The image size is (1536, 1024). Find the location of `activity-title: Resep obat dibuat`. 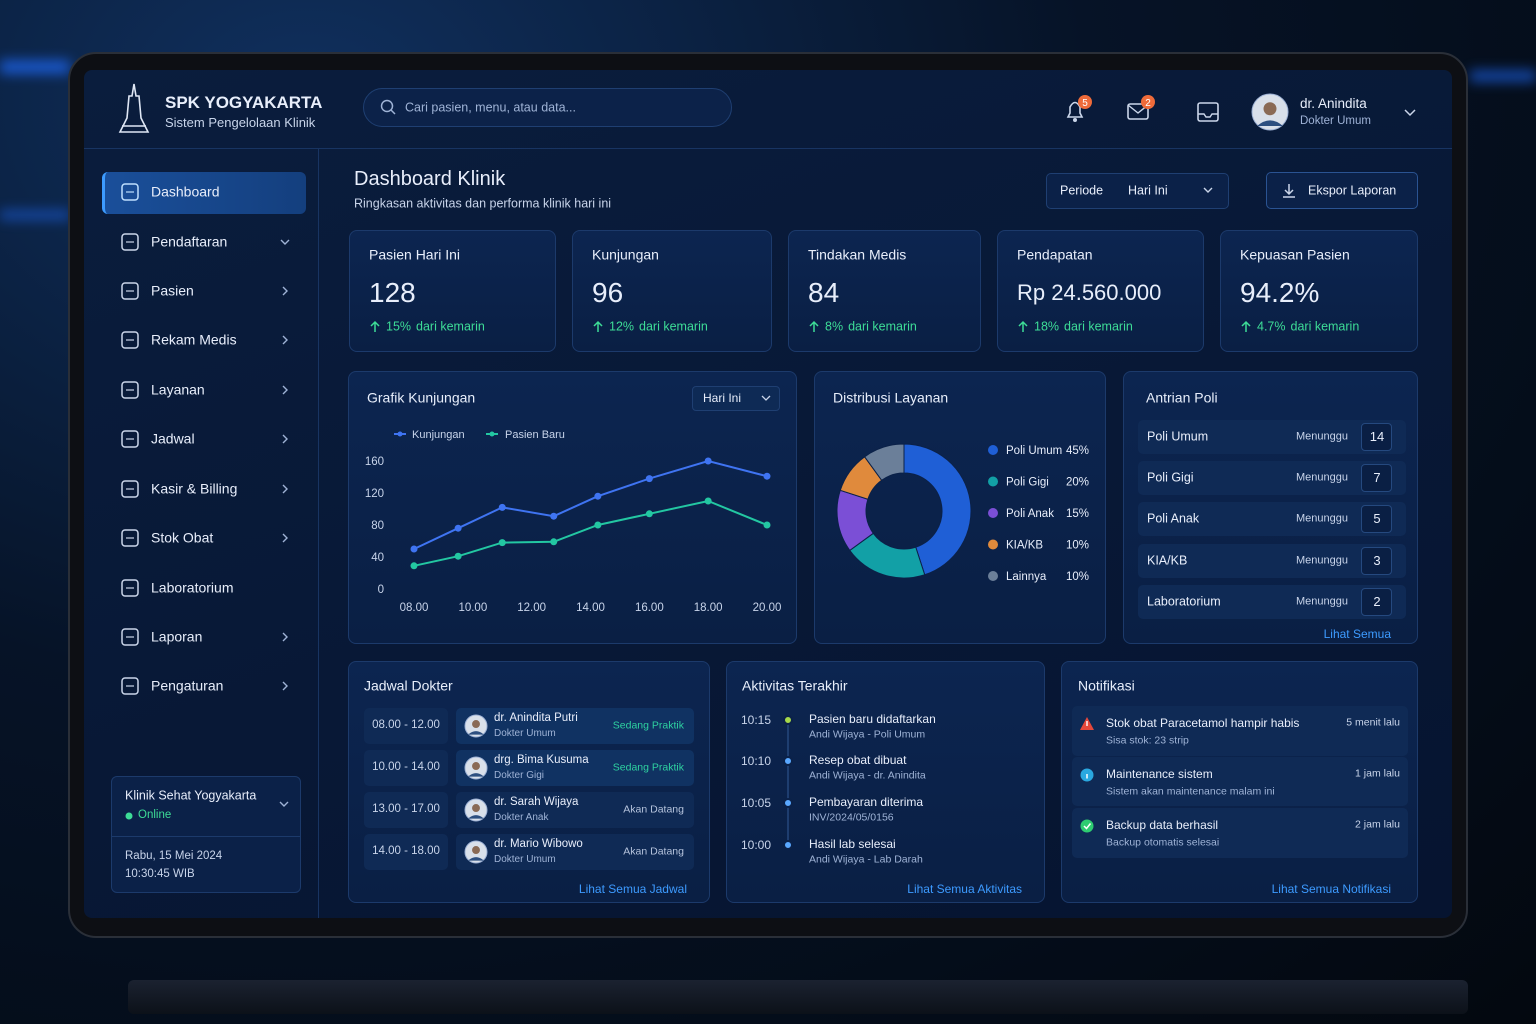

activity-title: Resep obat dibuat is located at coordinates (858, 759).